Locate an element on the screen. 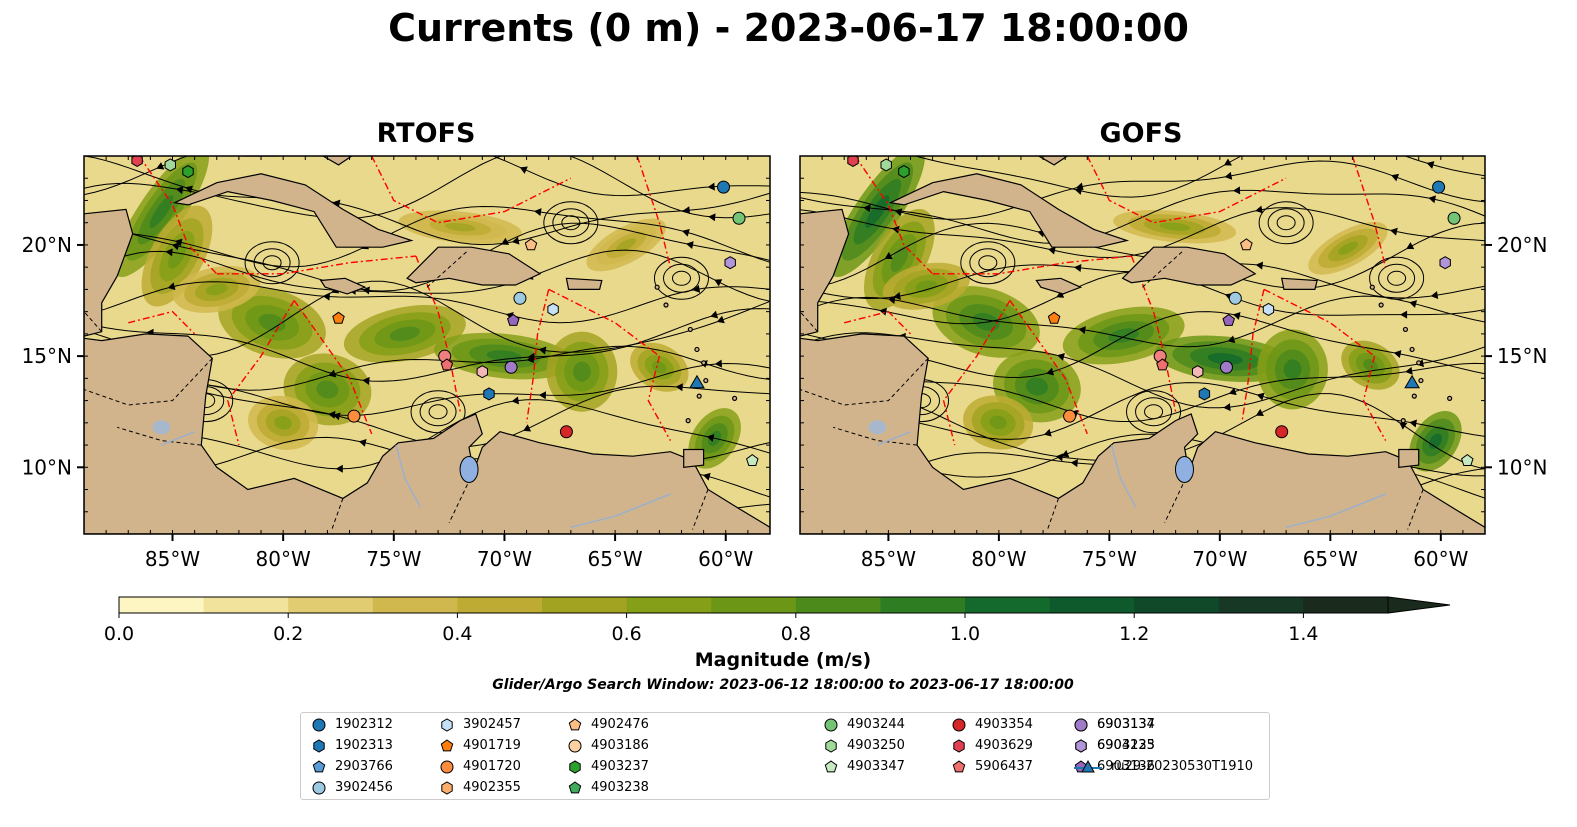 This screenshot has width=1577, height=827. legend-label: 5906437 is located at coordinates (1004, 766).